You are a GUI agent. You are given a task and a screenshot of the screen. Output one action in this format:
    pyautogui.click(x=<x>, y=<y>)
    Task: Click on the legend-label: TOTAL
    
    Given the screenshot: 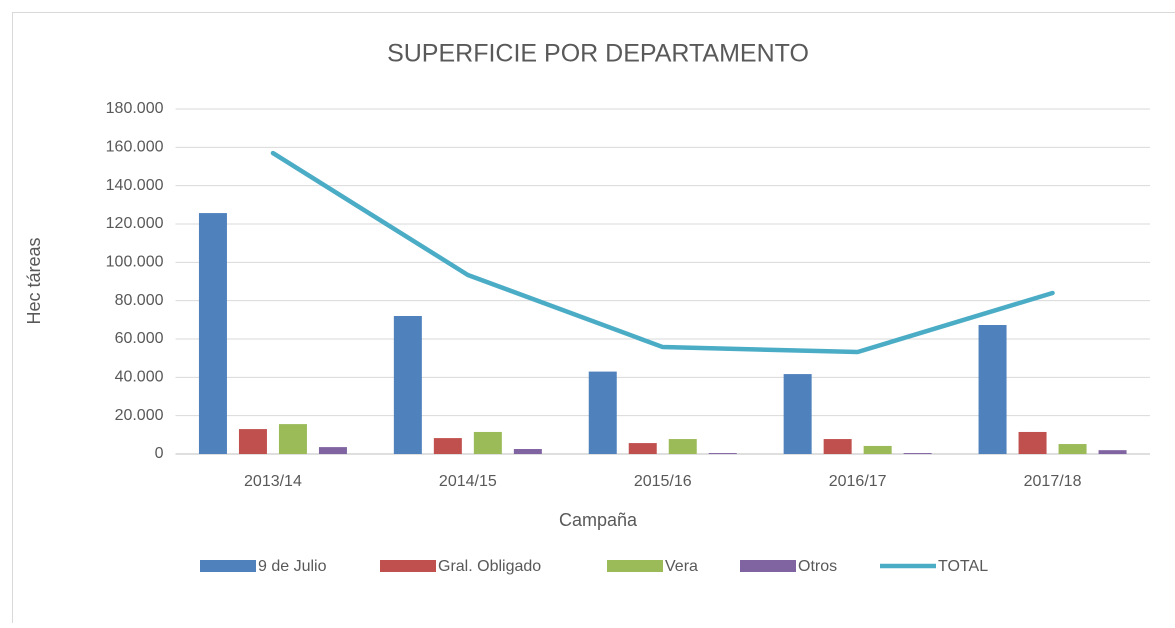 What is the action you would take?
    pyautogui.click(x=963, y=566)
    